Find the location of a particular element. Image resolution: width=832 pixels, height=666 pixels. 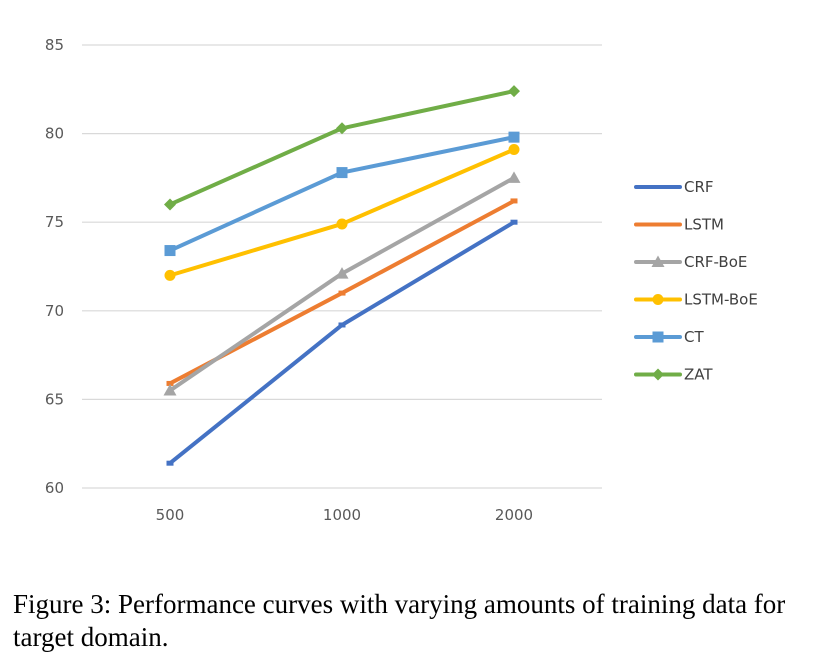

x-axis-ticks: 500 1000 2000 is located at coordinates (344, 515).